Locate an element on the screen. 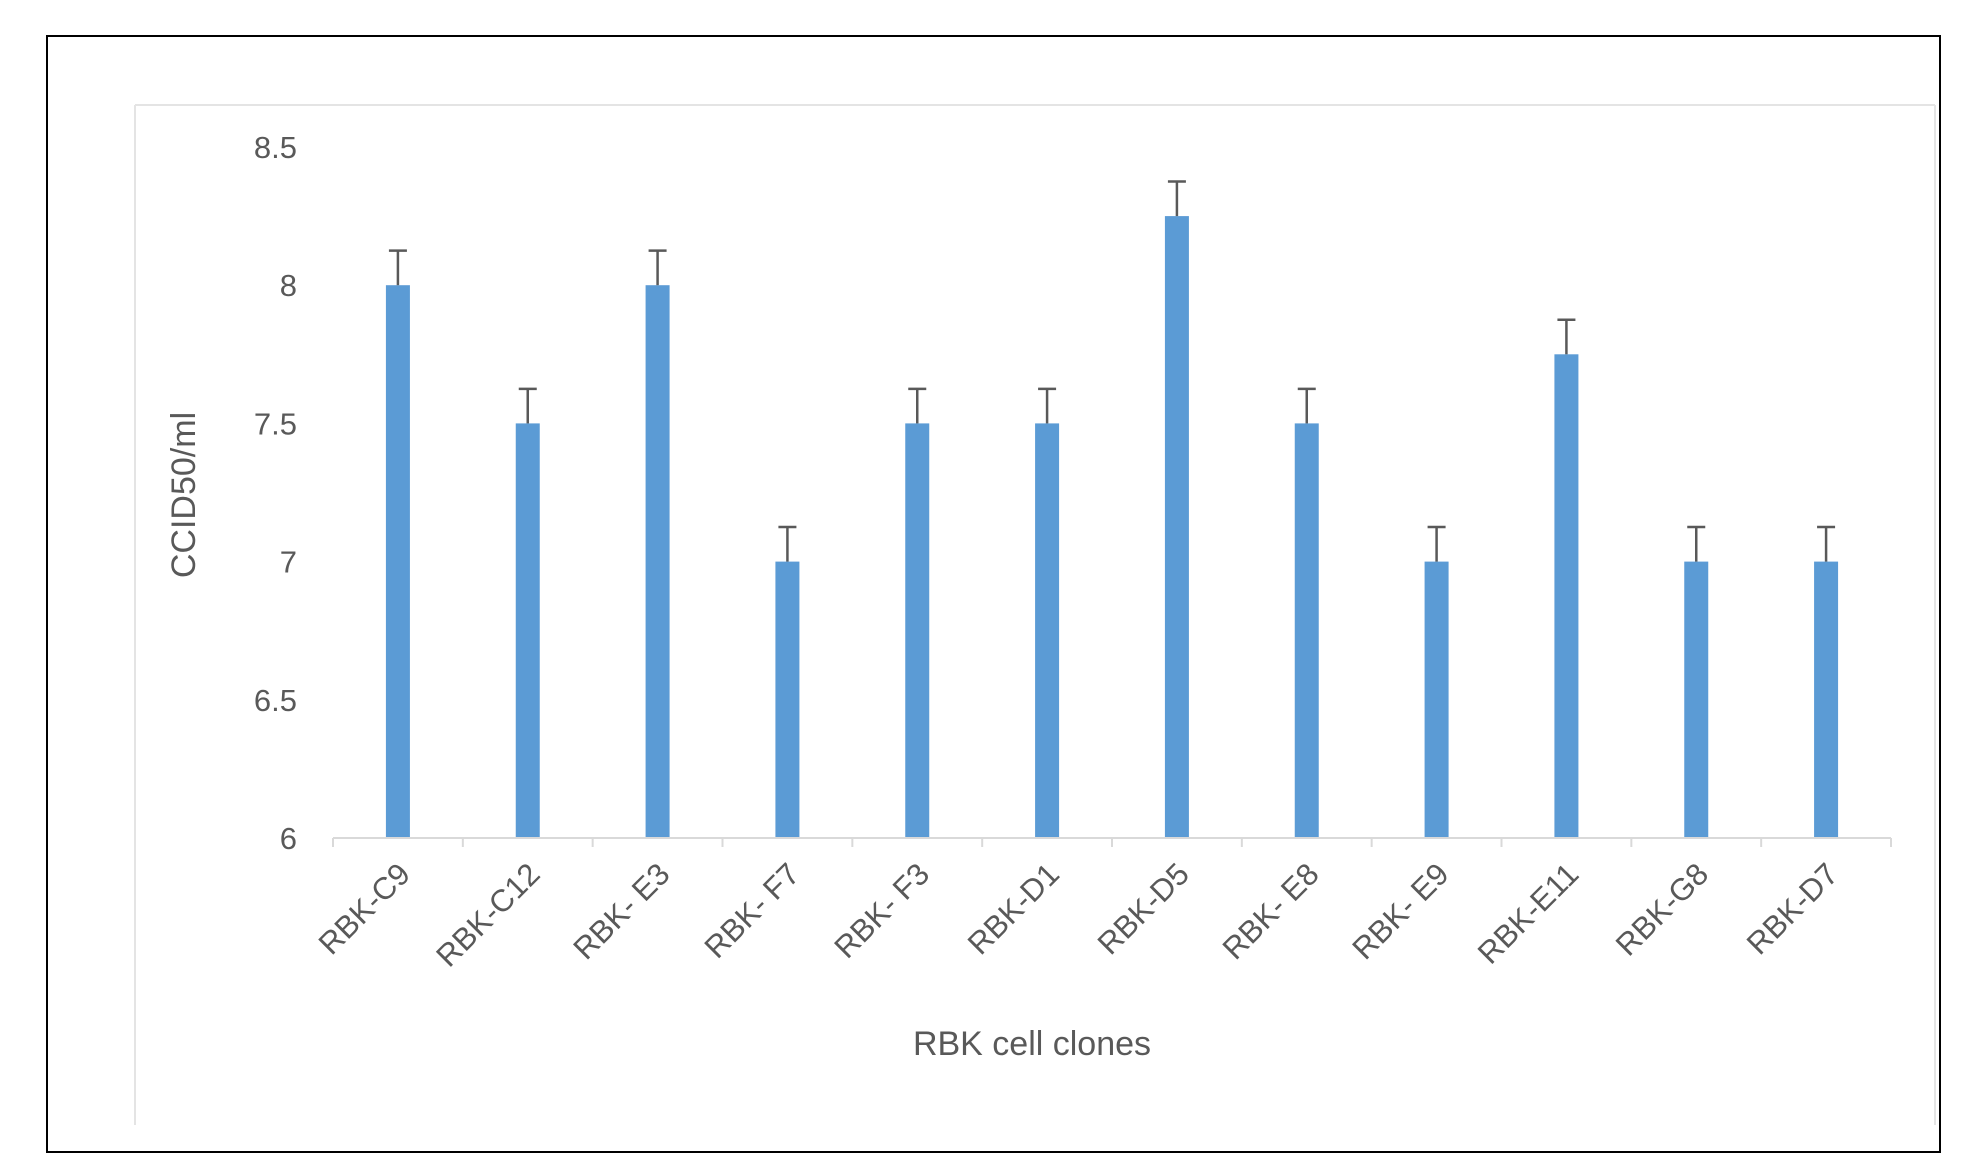 This screenshot has height=1173, width=1980. y-tick-label: 7 is located at coordinates (288, 562).